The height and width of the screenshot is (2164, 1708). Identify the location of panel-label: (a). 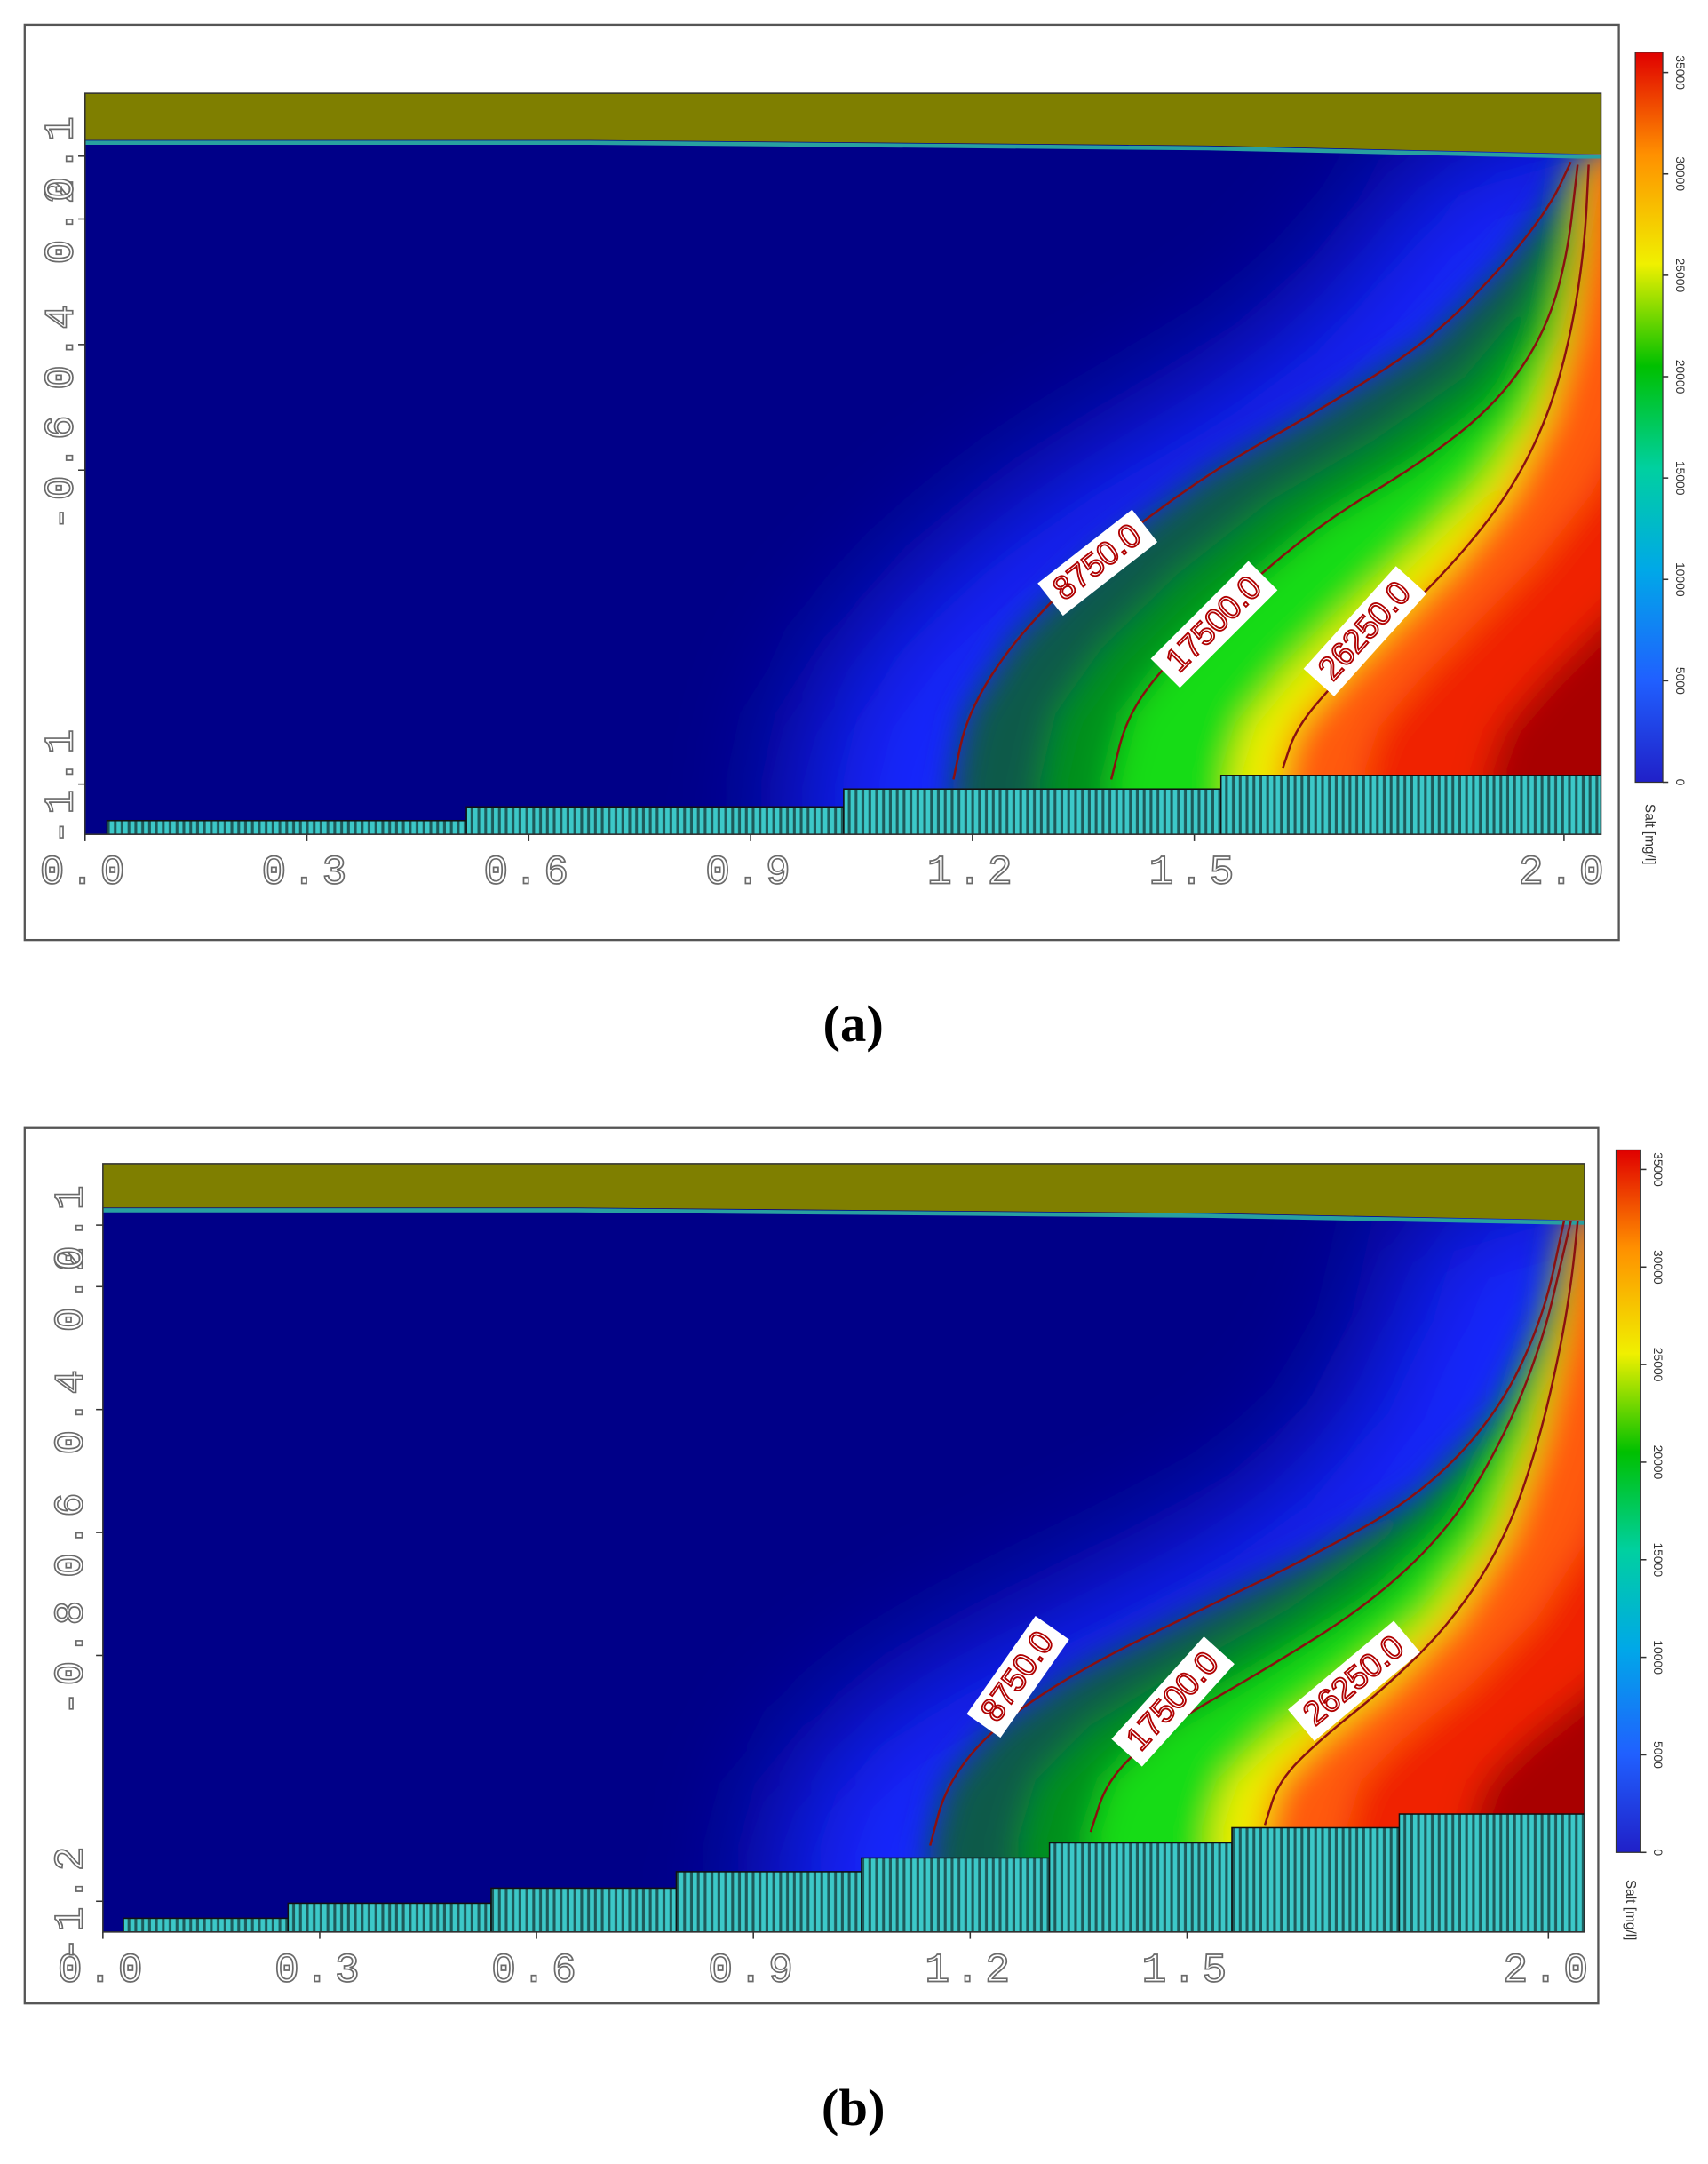
(854, 1024).